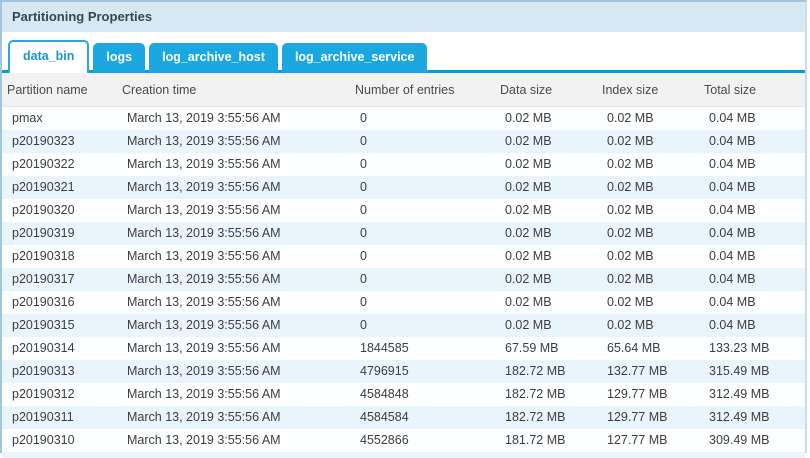  What do you see at coordinates (384, 417) in the screenshot?
I see `cell-number-of-entries: 4584584` at bounding box center [384, 417].